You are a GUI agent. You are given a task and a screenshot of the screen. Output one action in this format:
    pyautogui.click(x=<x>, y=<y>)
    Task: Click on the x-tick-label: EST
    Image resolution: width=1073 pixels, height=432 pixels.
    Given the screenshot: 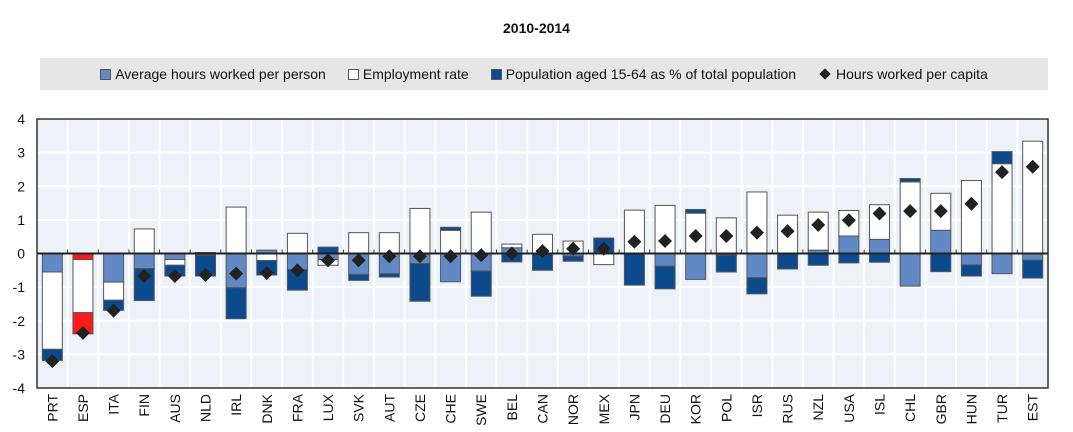 What is the action you would take?
    pyautogui.click(x=1033, y=408)
    